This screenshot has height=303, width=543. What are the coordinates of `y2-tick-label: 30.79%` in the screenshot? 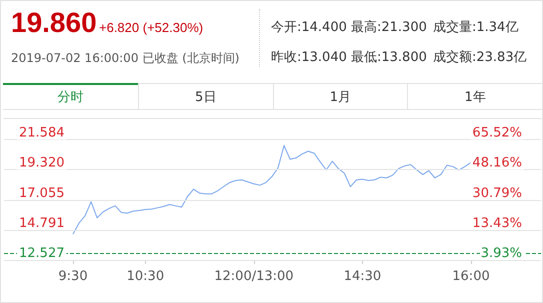 It's located at (497, 193).